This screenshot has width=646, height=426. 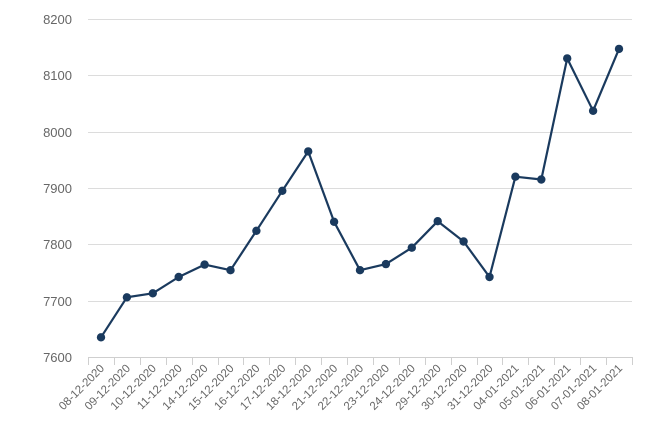 I want to click on y-tick-label: 7800, so click(x=57, y=244).